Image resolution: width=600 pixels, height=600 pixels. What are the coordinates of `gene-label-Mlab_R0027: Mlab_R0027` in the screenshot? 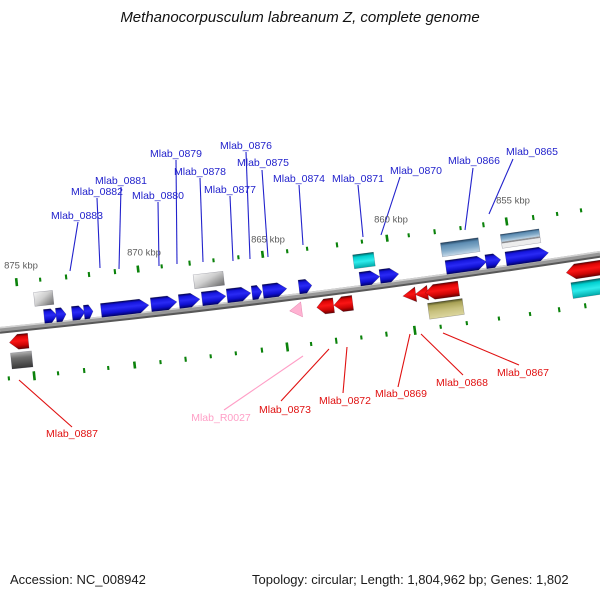 It's located at (221, 417).